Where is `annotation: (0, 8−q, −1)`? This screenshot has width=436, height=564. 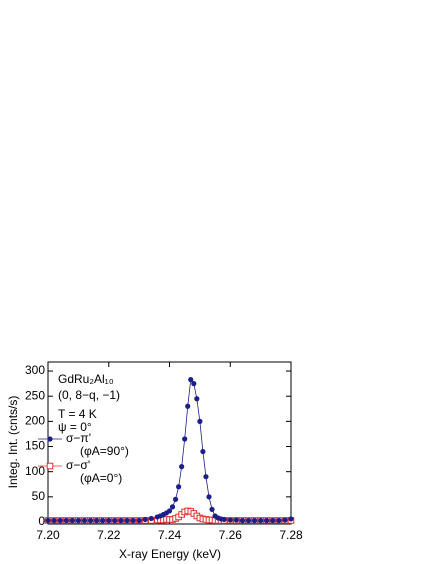
annotation: (0, 8−q, −1) is located at coordinates (89, 395).